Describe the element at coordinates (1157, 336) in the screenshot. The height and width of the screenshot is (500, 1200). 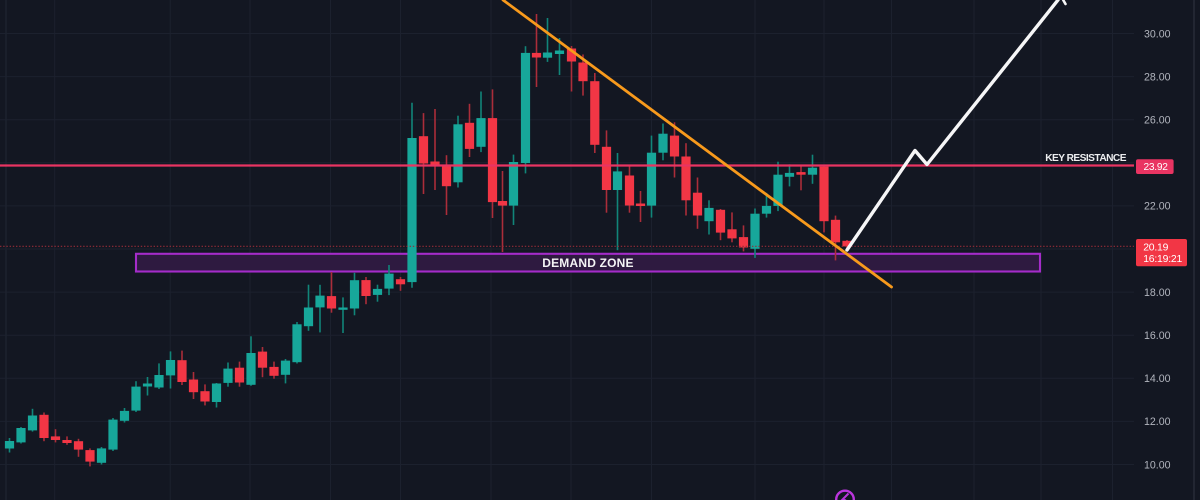
I see `svg-text: 16.00` at that location.